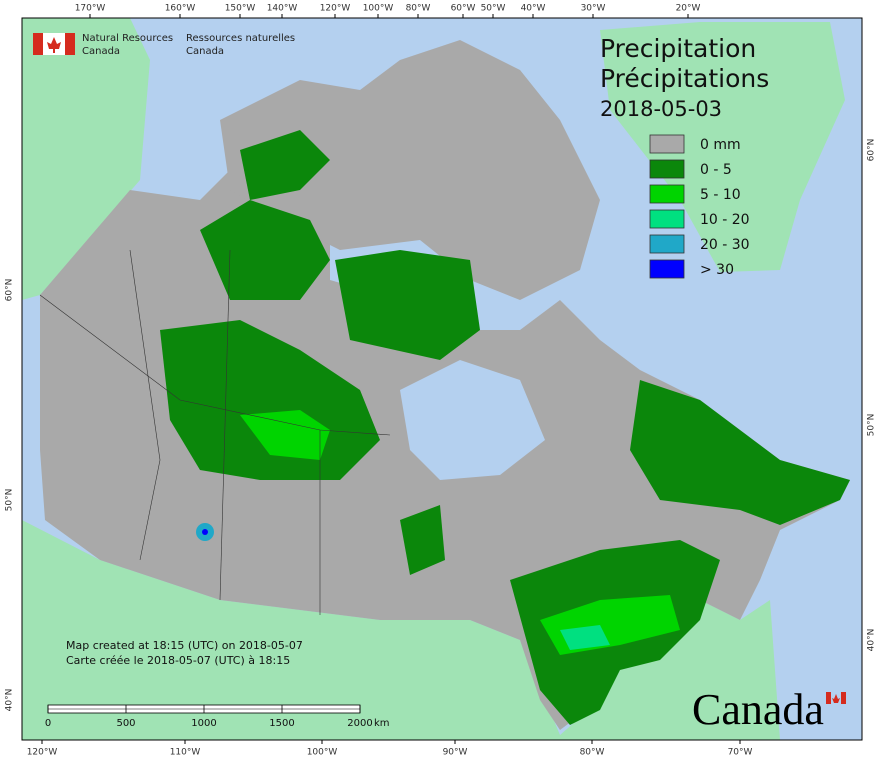 The image size is (880, 764). I want to click on alaska, so click(86, 159).